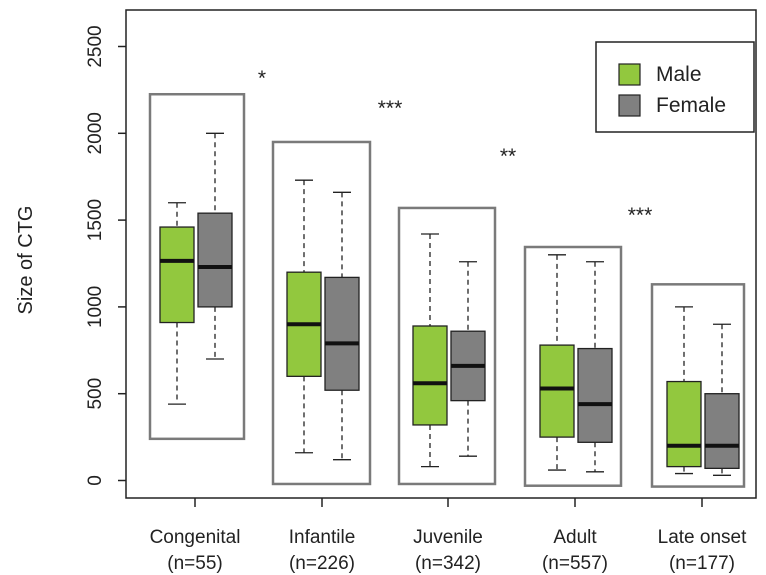 Image resolution: width=766 pixels, height=575 pixels. I want to click on category-n-label: (n=55), so click(194, 563).